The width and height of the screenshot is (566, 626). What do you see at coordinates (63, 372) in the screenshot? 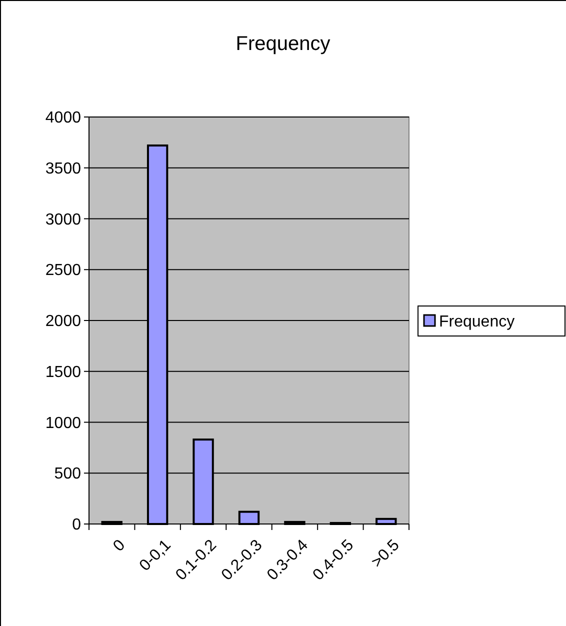
I see `y-tick-label: 1500` at bounding box center [63, 372].